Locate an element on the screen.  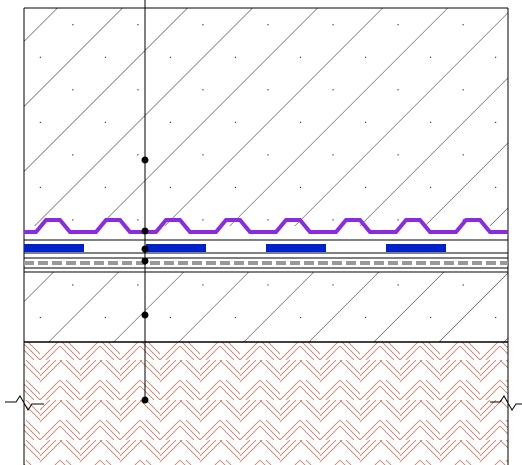
break-left is located at coordinates (24, 403).